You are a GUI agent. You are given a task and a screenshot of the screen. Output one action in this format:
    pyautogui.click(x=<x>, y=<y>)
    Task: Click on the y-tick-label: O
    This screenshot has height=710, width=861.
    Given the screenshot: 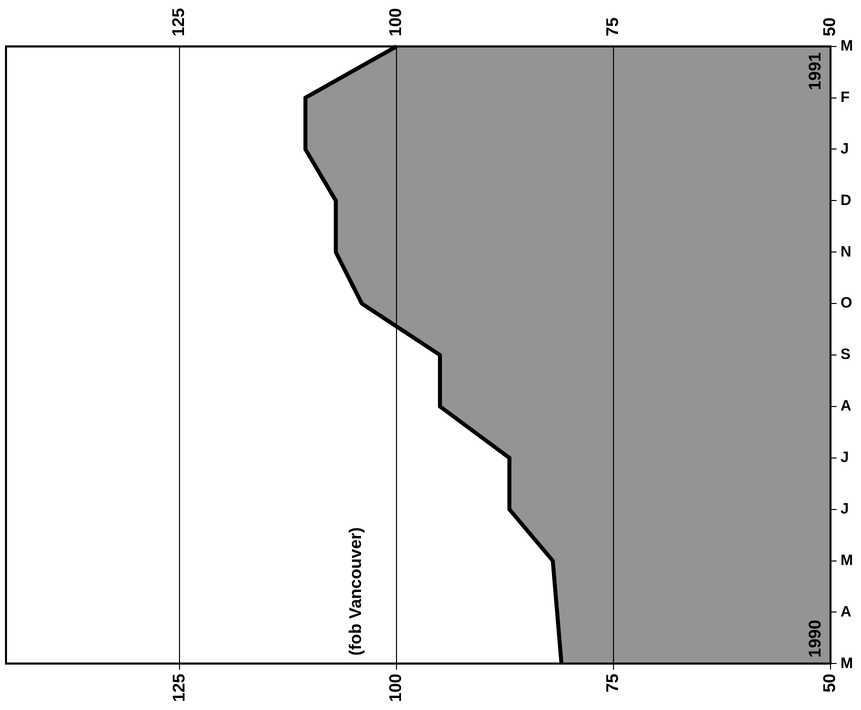 What is the action you would take?
    pyautogui.click(x=846, y=303)
    